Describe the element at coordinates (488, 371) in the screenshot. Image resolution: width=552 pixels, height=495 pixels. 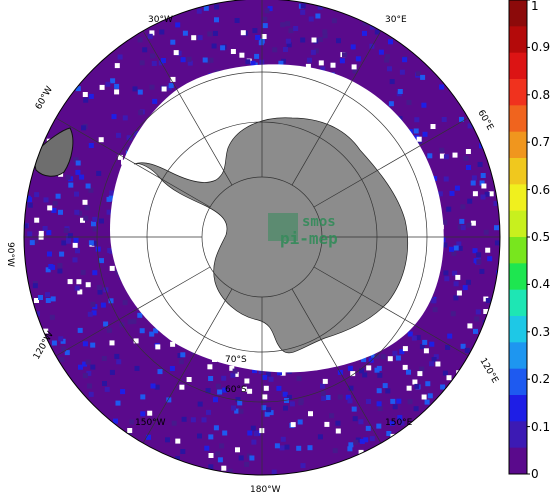
I see `meridian-label: 120°E` at that location.